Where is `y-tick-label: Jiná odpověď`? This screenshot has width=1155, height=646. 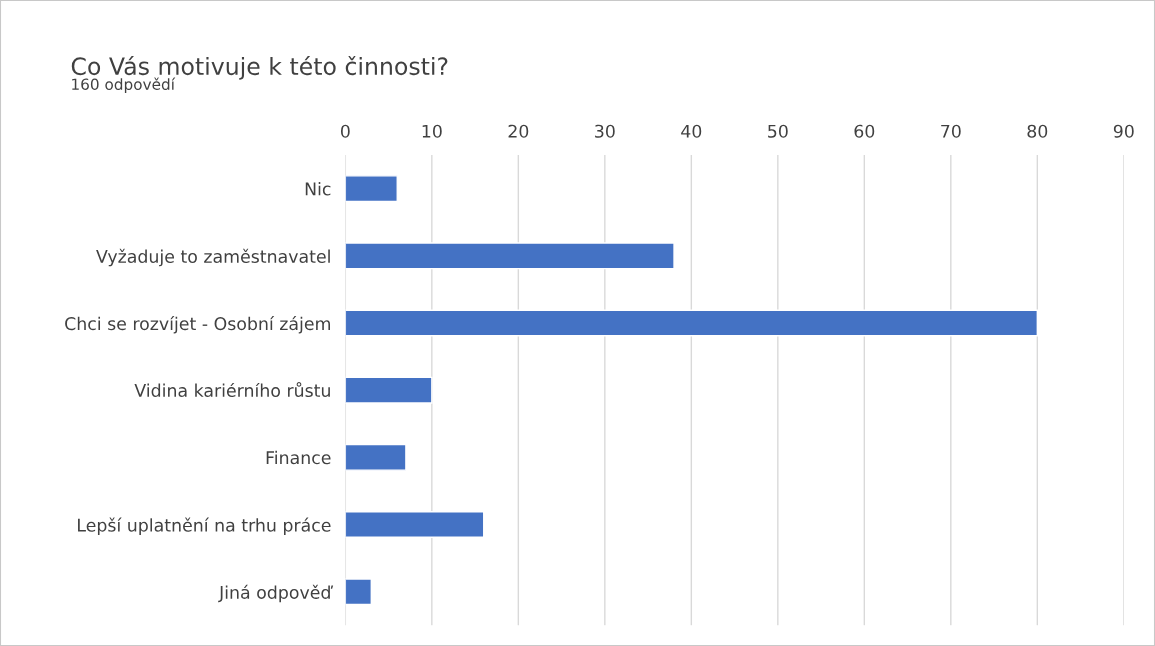
y-tick-label: Jiná odpověď is located at coordinates (276, 593).